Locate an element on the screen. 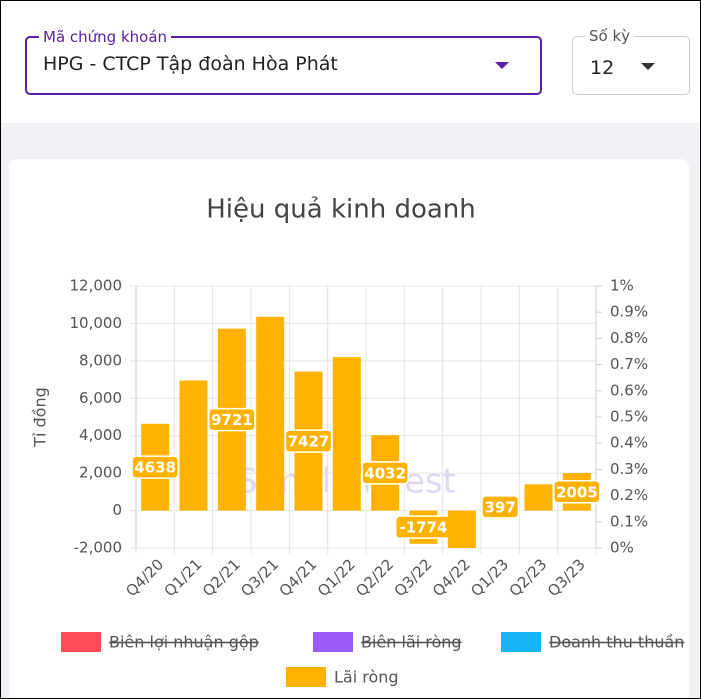 This screenshot has height=699, width=701. x-tick-label: Q3/23 is located at coordinates (566, 577).